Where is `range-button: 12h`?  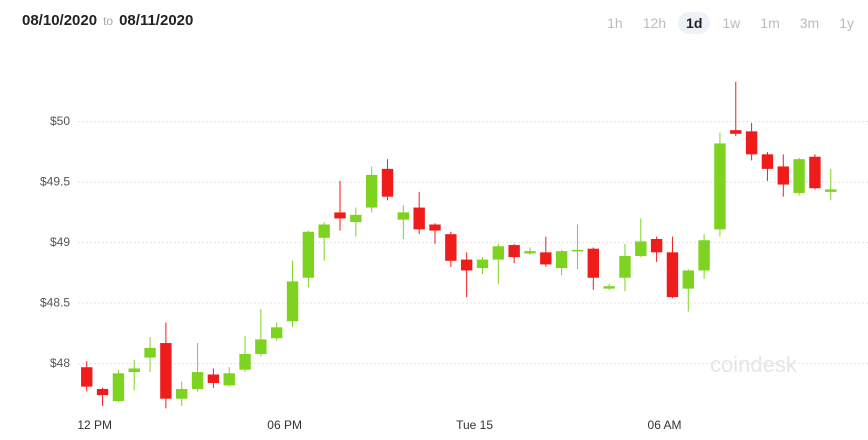 range-button: 12h is located at coordinates (654, 23).